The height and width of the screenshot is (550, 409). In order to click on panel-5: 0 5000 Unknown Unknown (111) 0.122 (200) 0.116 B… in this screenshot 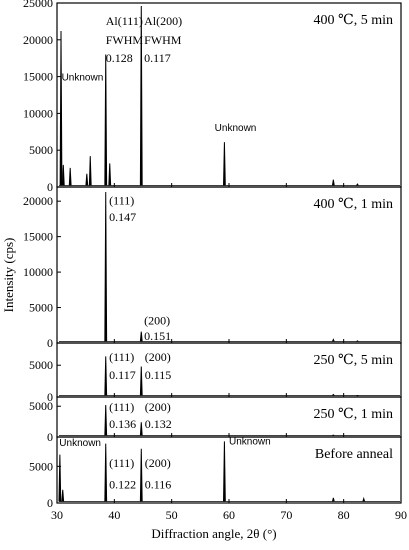, I will do `click(215, 473)`.